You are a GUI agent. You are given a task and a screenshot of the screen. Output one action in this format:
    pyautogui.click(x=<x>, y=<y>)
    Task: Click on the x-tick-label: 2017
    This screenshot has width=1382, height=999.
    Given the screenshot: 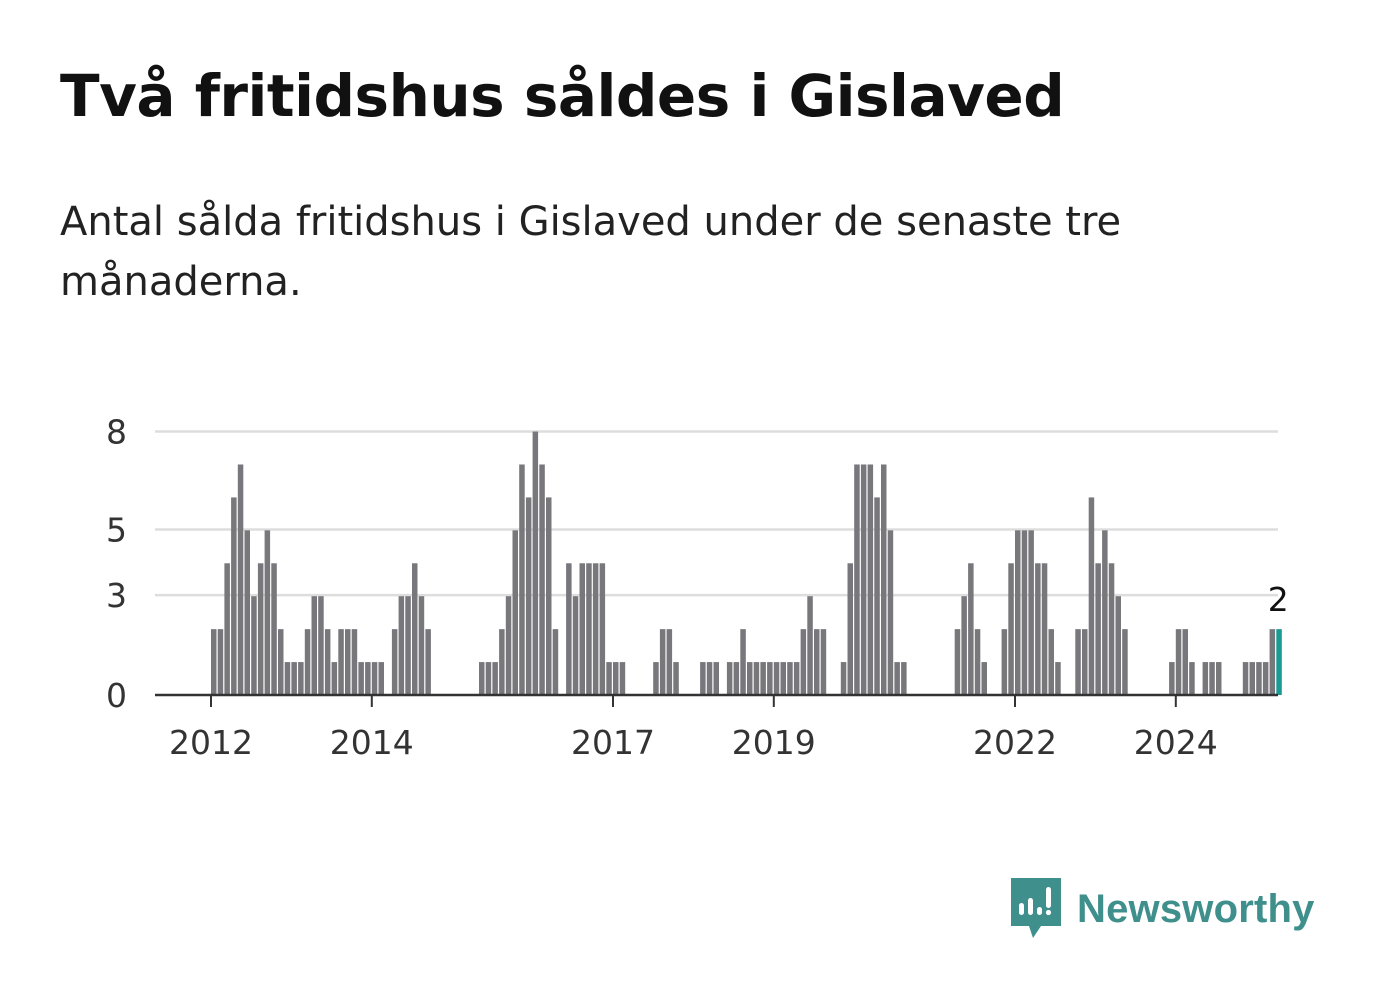 What is the action you would take?
    pyautogui.click(x=613, y=742)
    